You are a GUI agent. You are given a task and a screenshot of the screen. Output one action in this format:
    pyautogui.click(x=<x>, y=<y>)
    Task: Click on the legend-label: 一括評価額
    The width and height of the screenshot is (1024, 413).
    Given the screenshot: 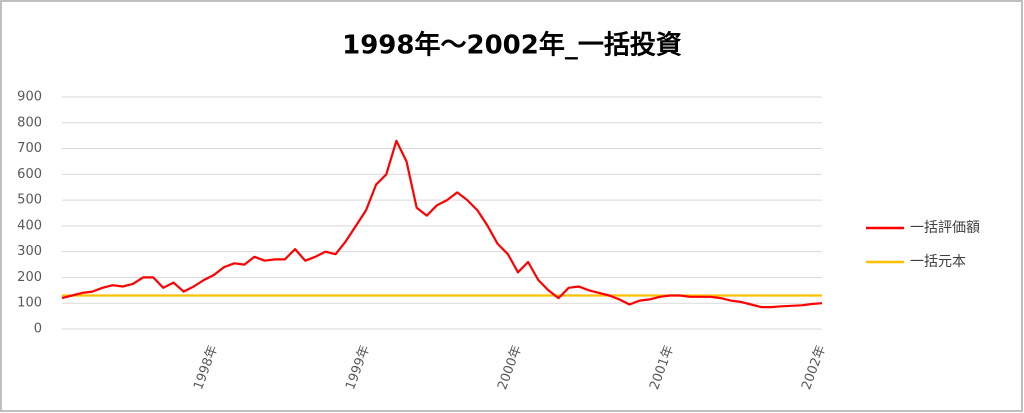 What is the action you would take?
    pyautogui.click(x=945, y=228)
    